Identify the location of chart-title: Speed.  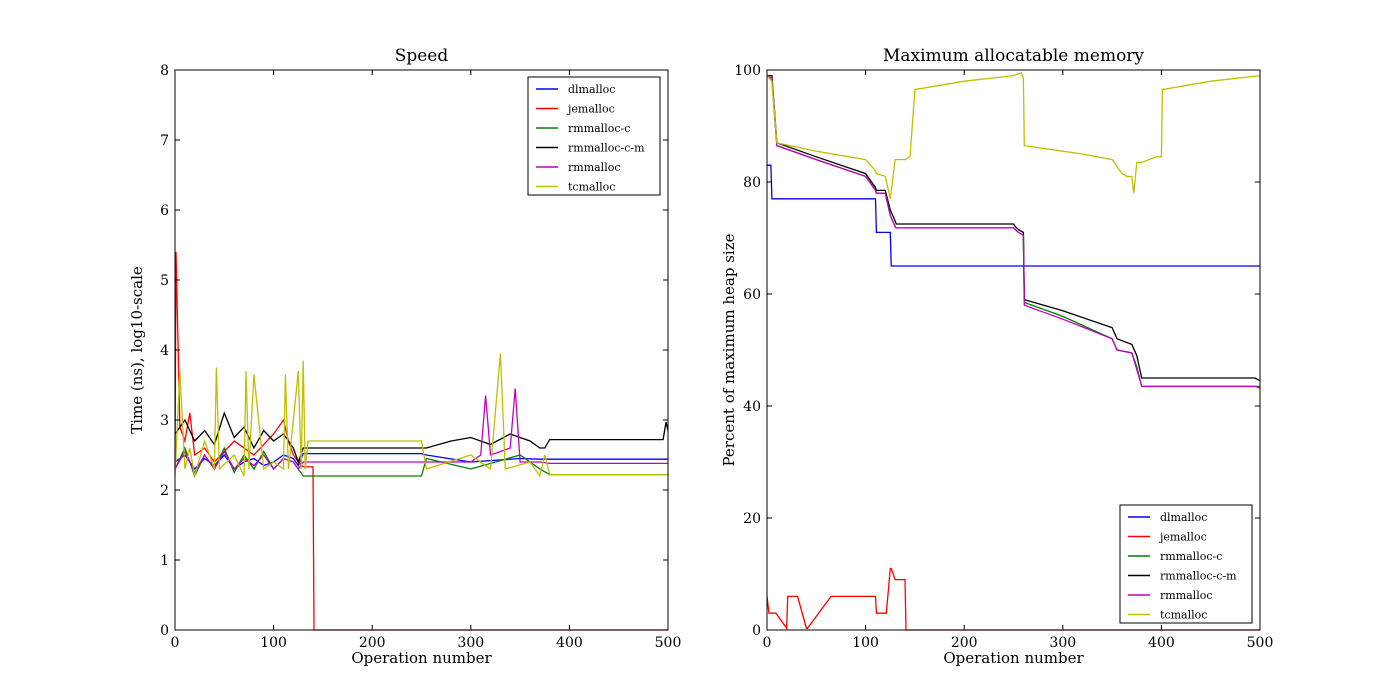
(422, 56).